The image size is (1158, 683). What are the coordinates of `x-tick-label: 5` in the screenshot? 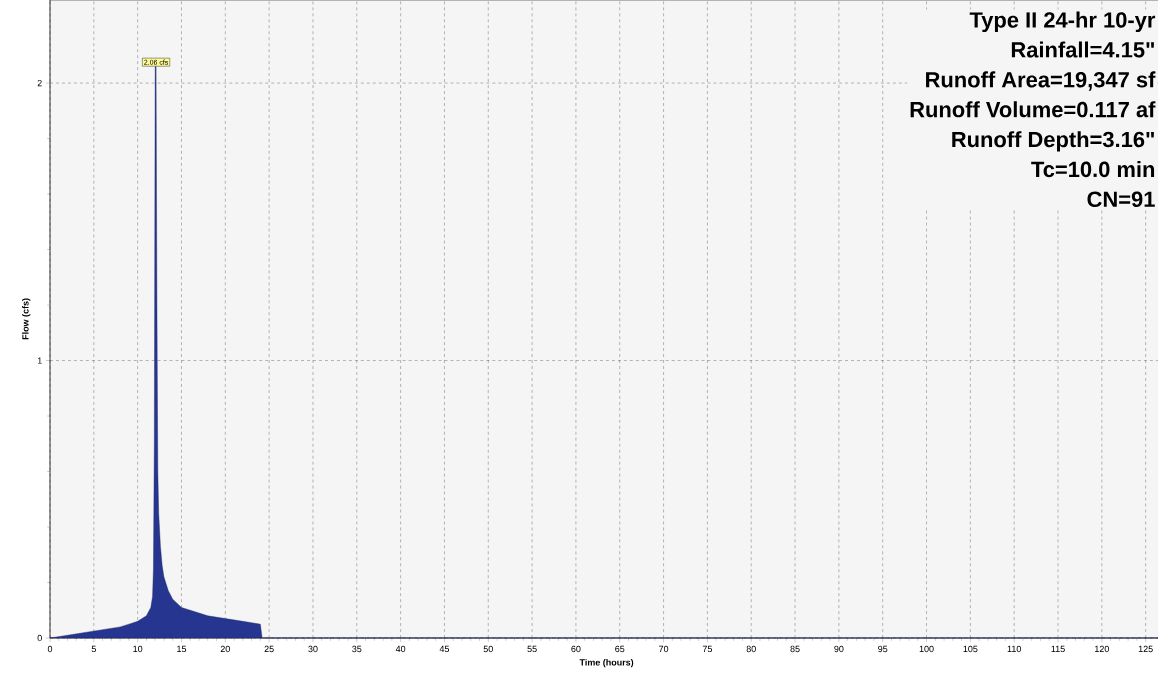 It's located at (93, 649).